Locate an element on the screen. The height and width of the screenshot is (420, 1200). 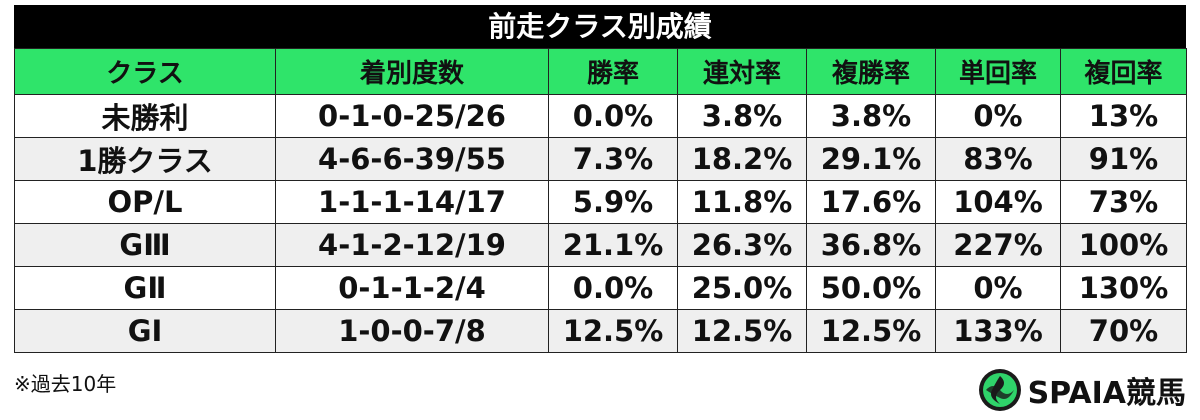
table-cell: 1-1-1-14/17 is located at coordinates (412, 202).